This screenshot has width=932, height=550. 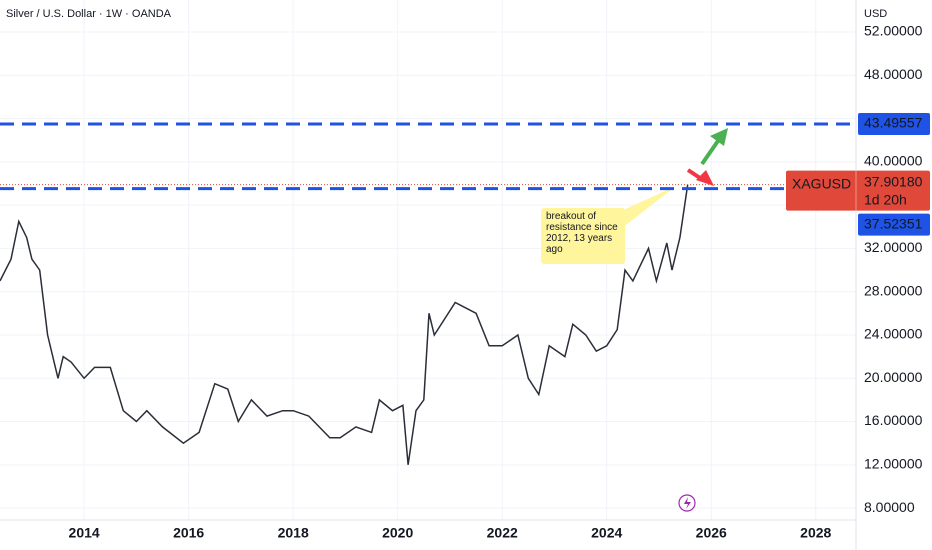 What do you see at coordinates (893, 464) in the screenshot?
I see `y-tick-label: 12.00000` at bounding box center [893, 464].